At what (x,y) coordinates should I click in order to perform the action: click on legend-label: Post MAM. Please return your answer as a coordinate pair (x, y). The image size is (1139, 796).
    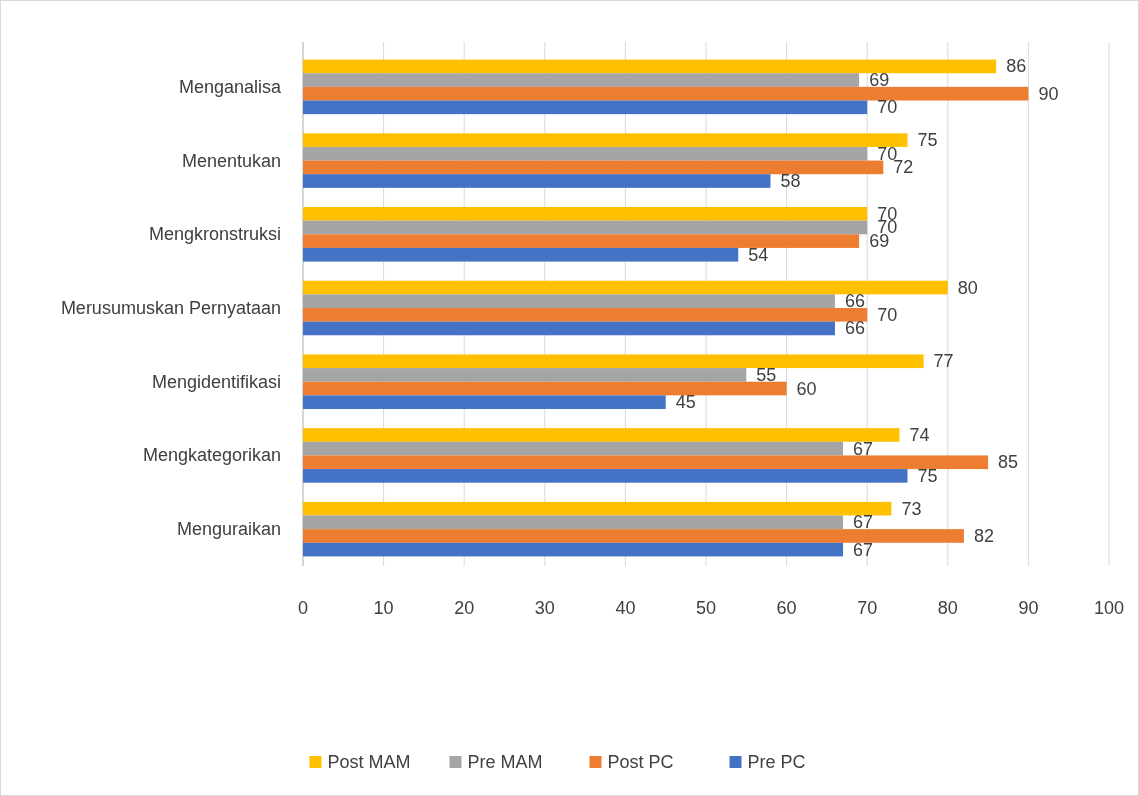
    Looking at the image, I should click on (369, 762).